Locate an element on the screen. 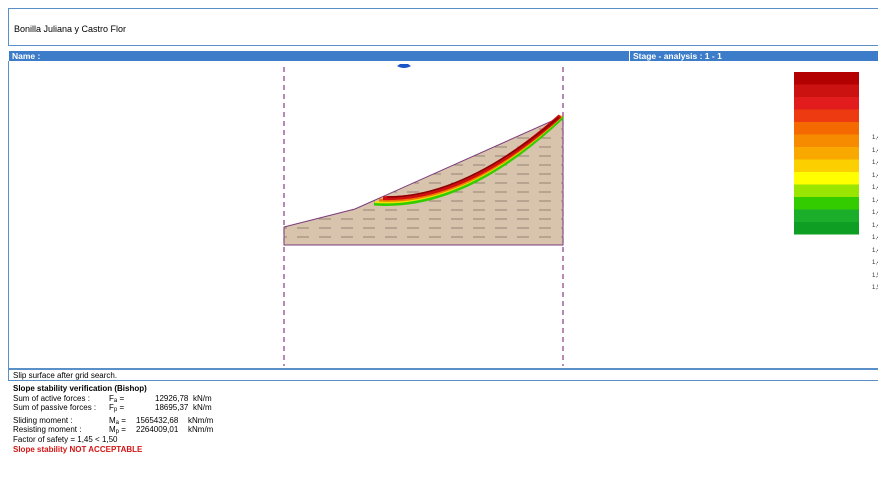 This screenshot has width=878, height=478. passive-forces-unit: kN/m is located at coordinates (202, 408).